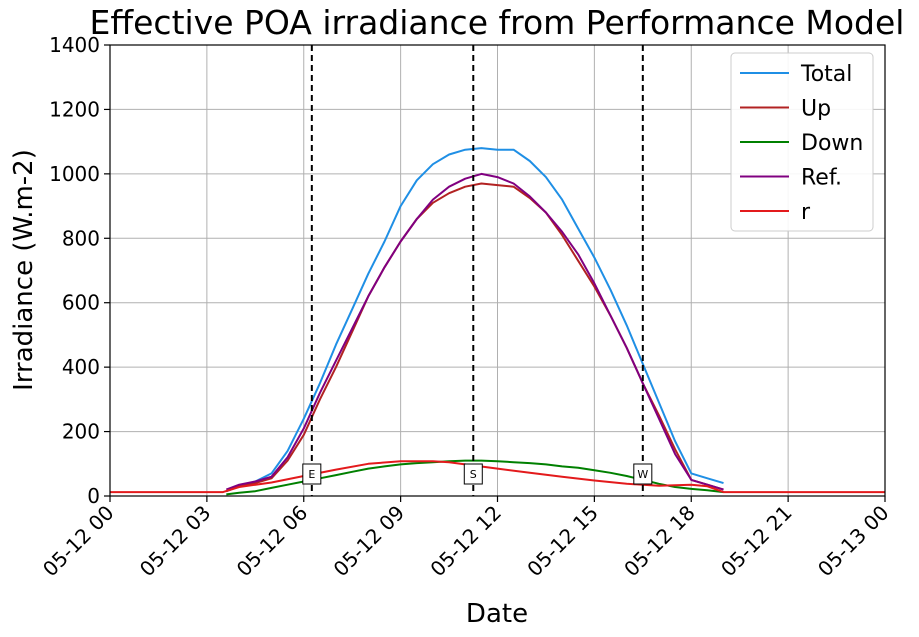 This screenshot has width=919, height=637. I want to click on vline-label-box-e, so click(312, 474).